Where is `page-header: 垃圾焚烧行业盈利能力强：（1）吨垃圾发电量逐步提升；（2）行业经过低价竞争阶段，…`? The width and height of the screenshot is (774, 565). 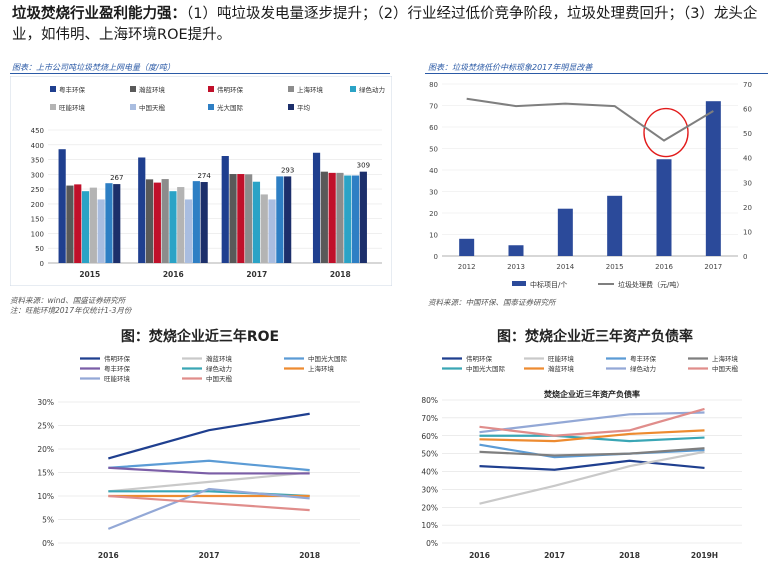 page-header: 垃圾焚烧行业盈利能力强：（1）吨垃圾发电量逐步提升；（2）行业经过低价竞争阶段，… is located at coordinates (387, 25).